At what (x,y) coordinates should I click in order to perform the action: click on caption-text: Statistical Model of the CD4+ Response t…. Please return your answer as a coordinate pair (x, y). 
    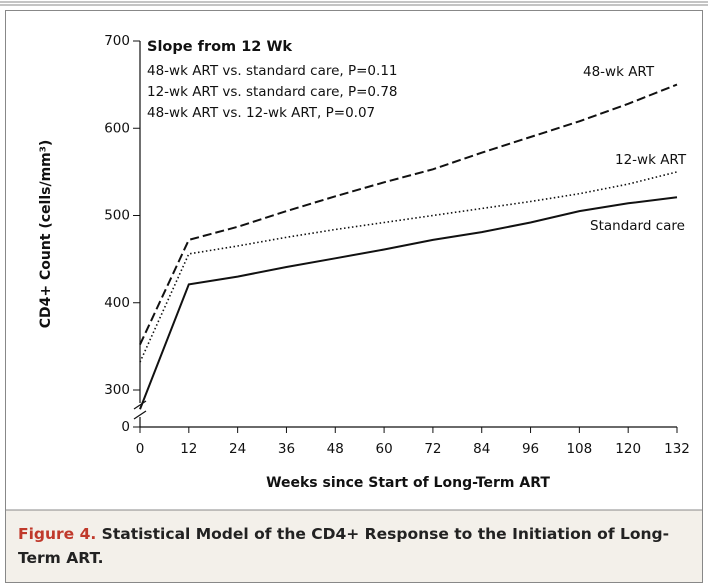
    Looking at the image, I should click on (344, 546).